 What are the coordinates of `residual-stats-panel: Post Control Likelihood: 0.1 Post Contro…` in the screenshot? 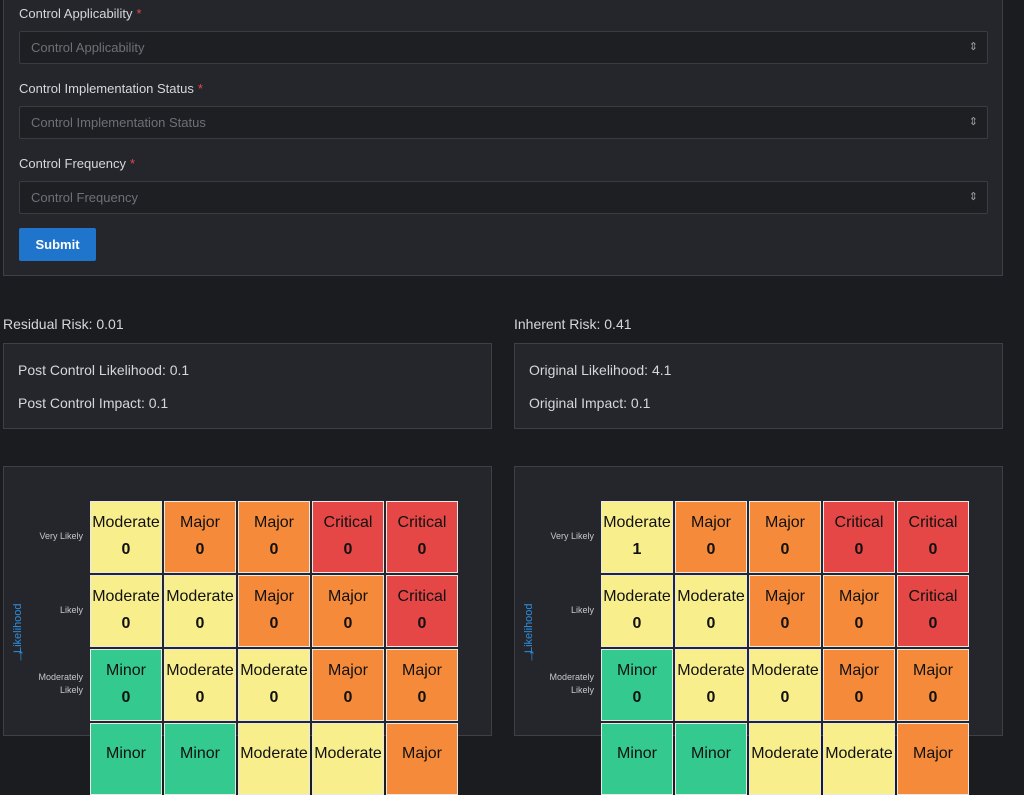 It's located at (247, 386).